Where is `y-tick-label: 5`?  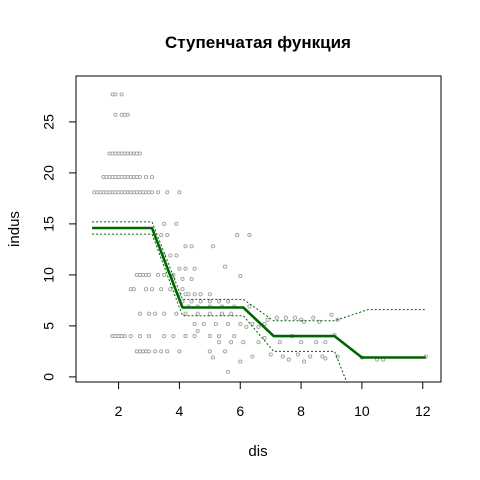
y-tick-label: 5 is located at coordinates (49, 326).